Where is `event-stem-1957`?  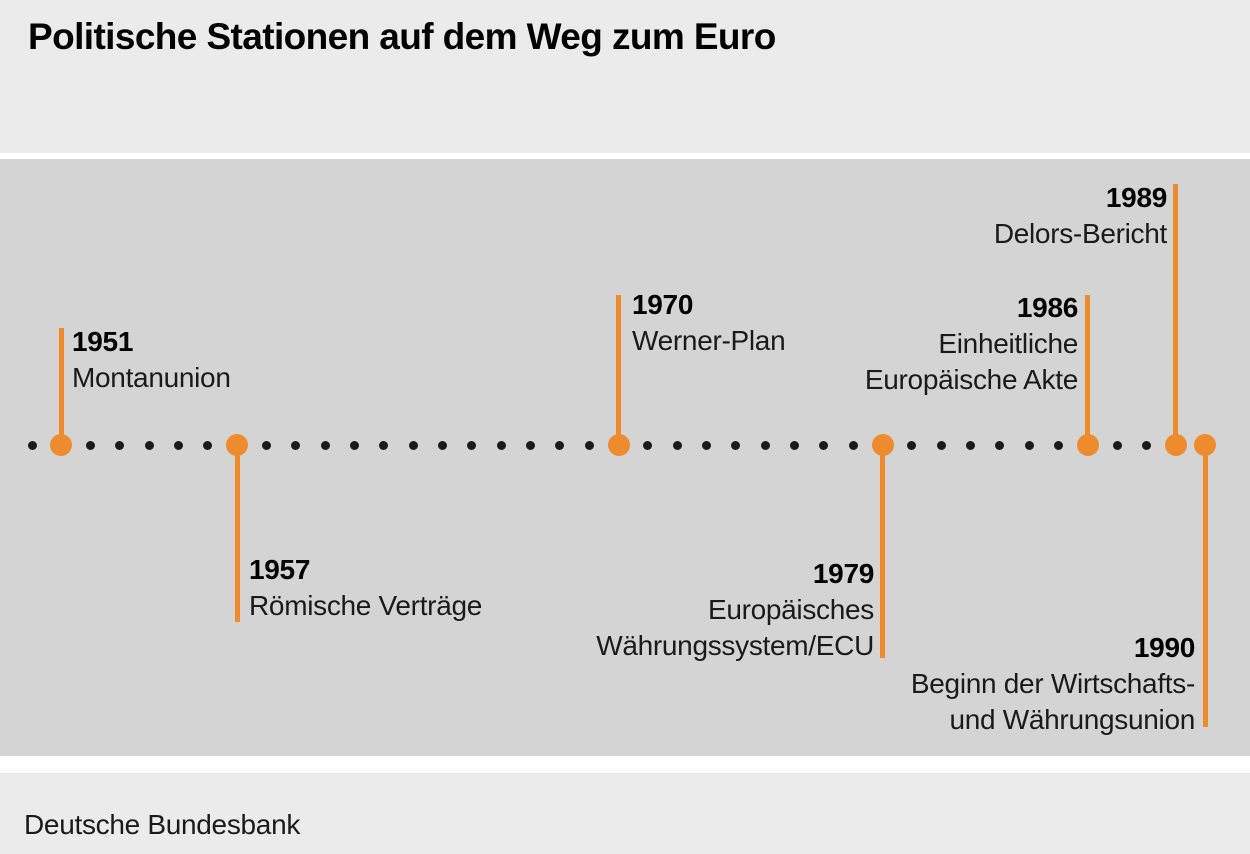
event-stem-1957 is located at coordinates (237, 533).